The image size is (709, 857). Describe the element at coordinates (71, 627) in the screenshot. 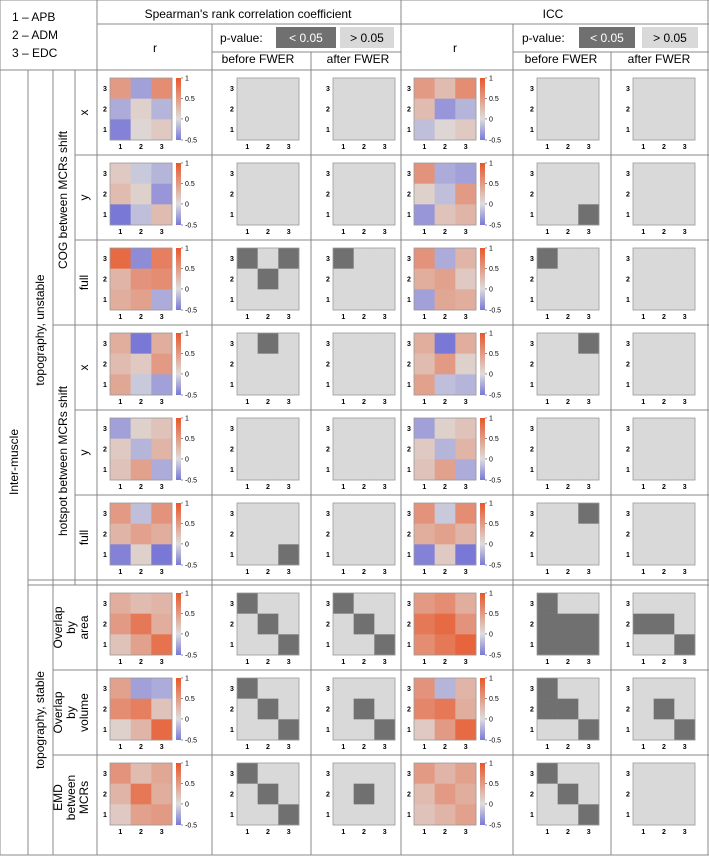

I see `row-label-line: by` at that location.